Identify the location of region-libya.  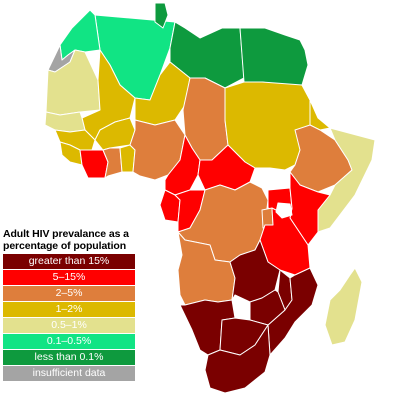
(207, 55).